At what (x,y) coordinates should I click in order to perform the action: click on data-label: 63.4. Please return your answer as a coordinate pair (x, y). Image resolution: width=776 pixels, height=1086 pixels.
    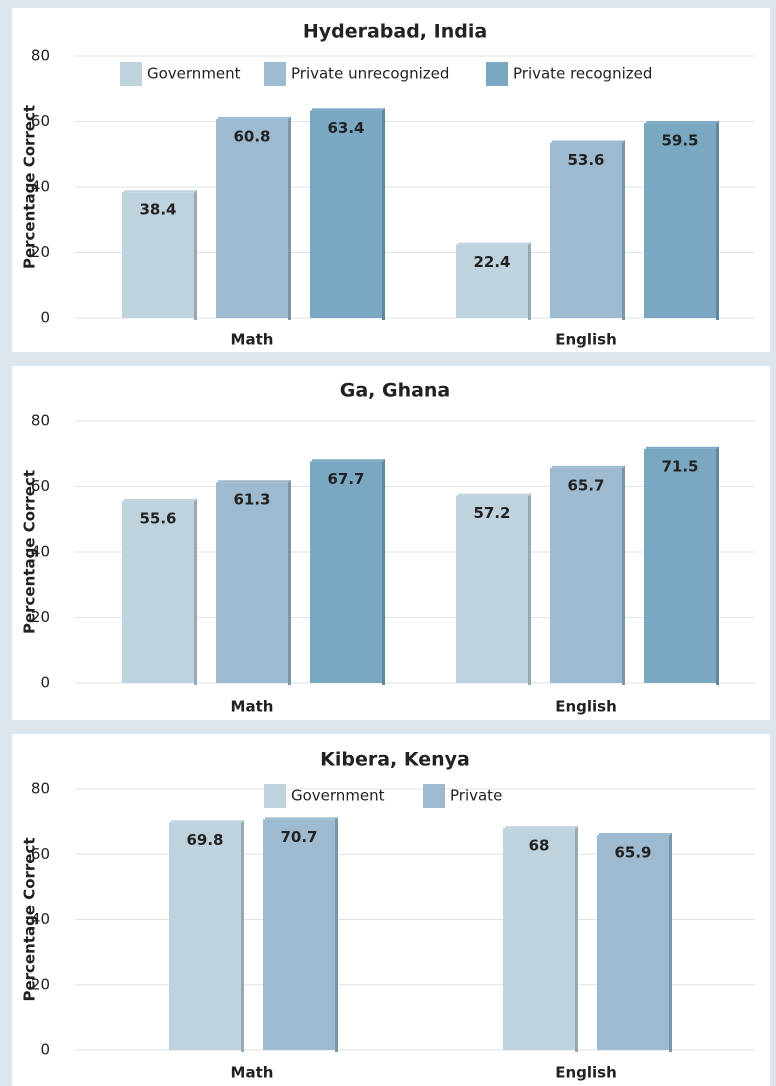
    Looking at the image, I should click on (345, 128).